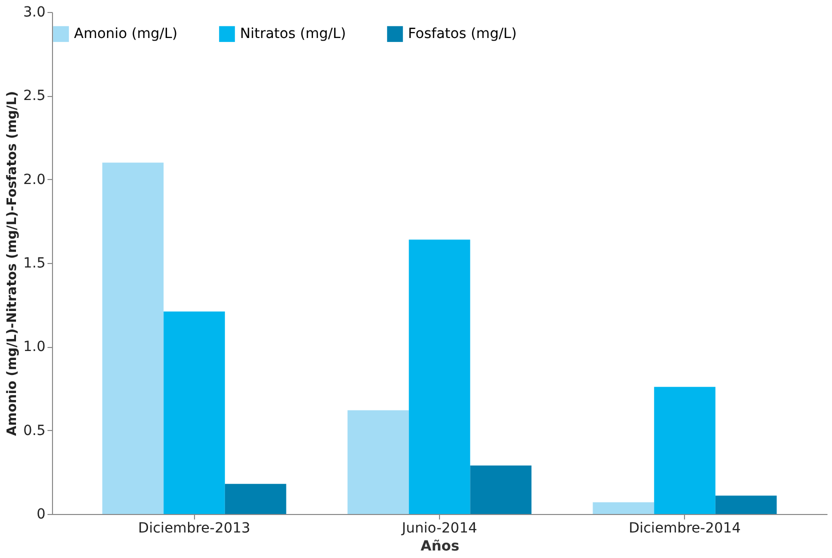  Describe the element at coordinates (194, 528) in the screenshot. I see `x-tick-label: Diciembre-2013` at that location.